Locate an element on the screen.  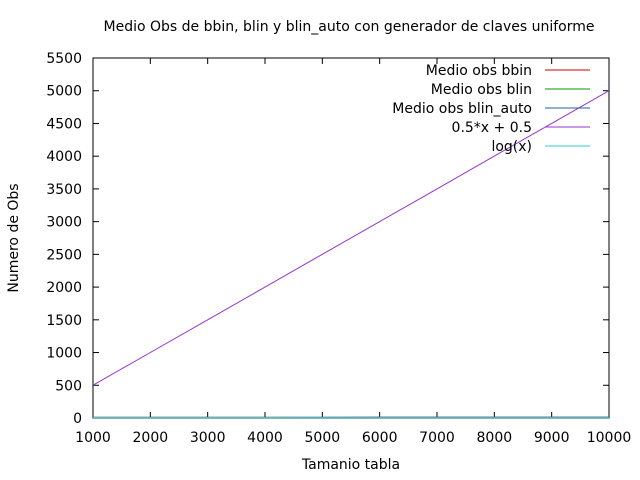
legend-entry-label: Medio obs blin is located at coordinates (481, 90).